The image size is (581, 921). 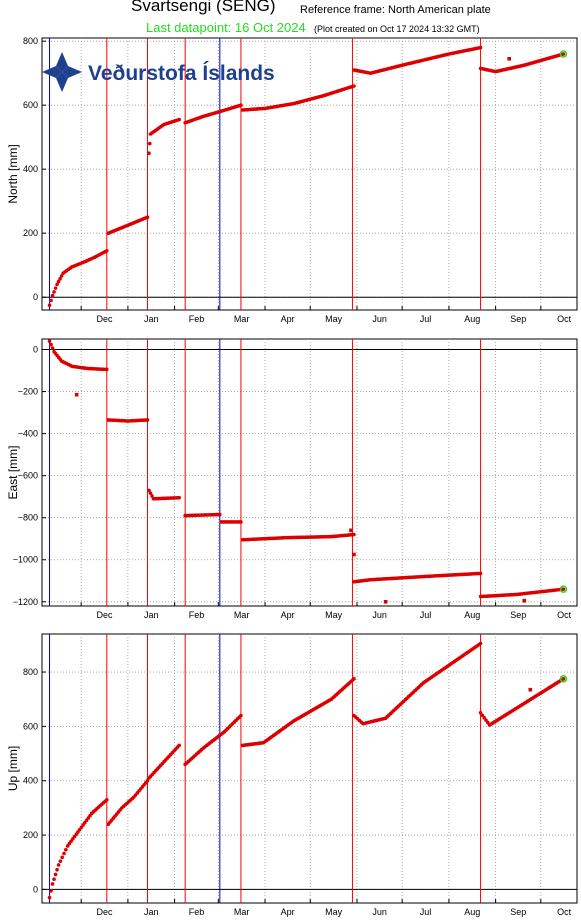 I want to click on y-tick-label: 400, so click(x=30, y=169).